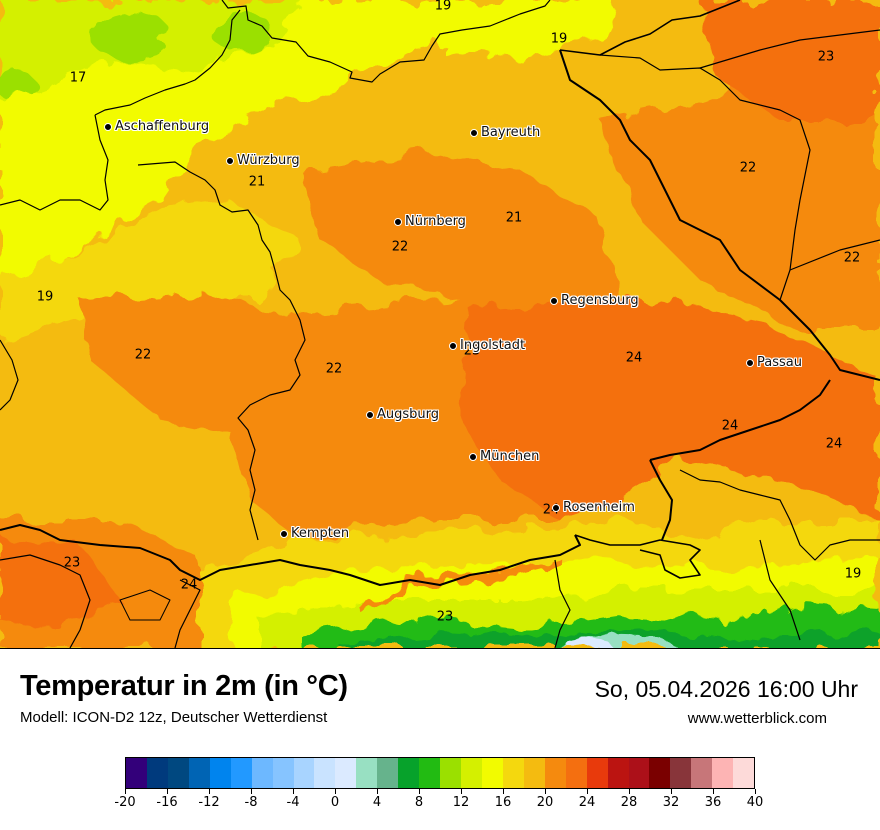 Image resolution: width=880 pixels, height=830 pixels. I want to click on tick-label: 12, so click(461, 802).